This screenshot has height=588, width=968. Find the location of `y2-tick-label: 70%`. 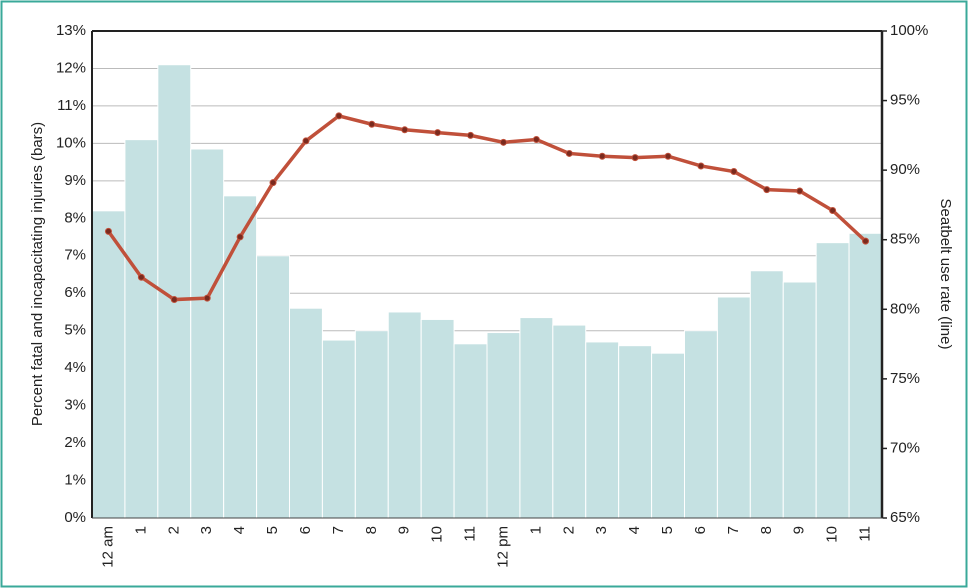

y2-tick-label: 70% is located at coordinates (905, 447).